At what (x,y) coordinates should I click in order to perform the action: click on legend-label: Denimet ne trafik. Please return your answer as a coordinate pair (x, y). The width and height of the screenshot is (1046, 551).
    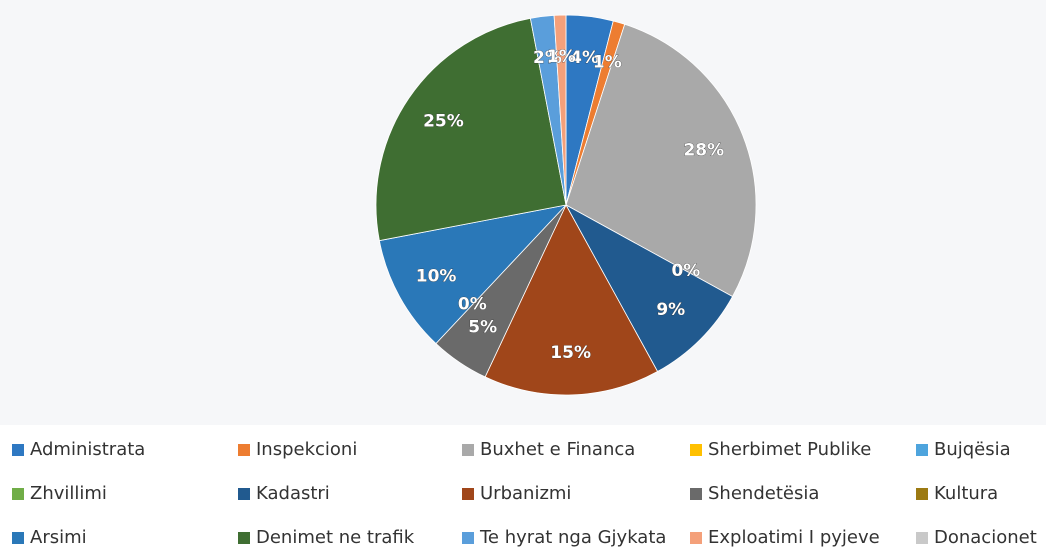
    Looking at the image, I should click on (335, 537).